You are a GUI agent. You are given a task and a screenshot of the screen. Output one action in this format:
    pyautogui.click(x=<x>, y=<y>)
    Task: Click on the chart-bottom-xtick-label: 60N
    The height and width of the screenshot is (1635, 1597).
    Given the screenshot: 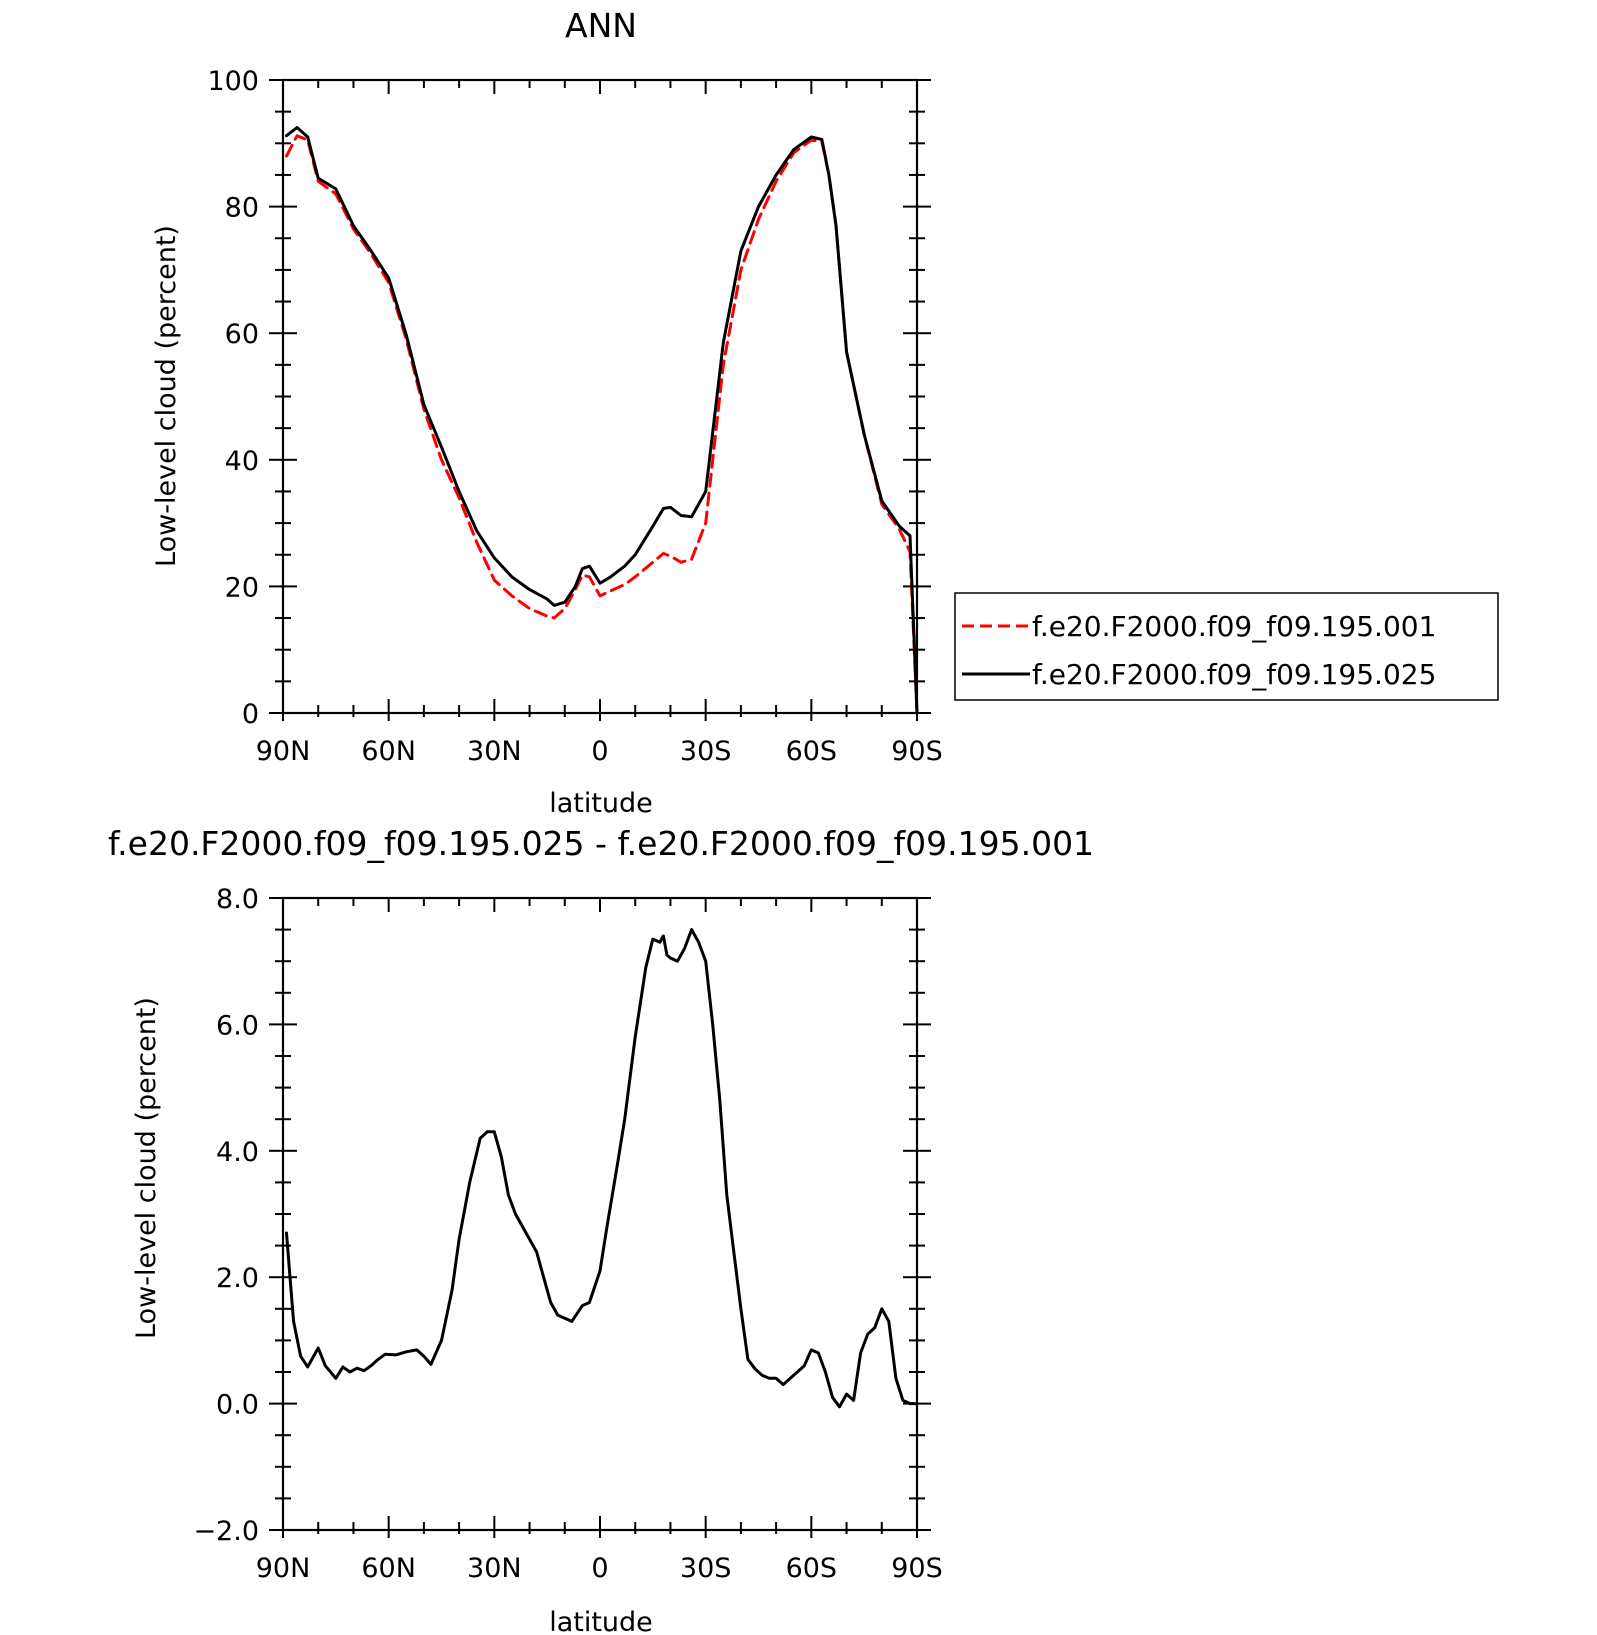 What is the action you would take?
    pyautogui.click(x=388, y=1568)
    